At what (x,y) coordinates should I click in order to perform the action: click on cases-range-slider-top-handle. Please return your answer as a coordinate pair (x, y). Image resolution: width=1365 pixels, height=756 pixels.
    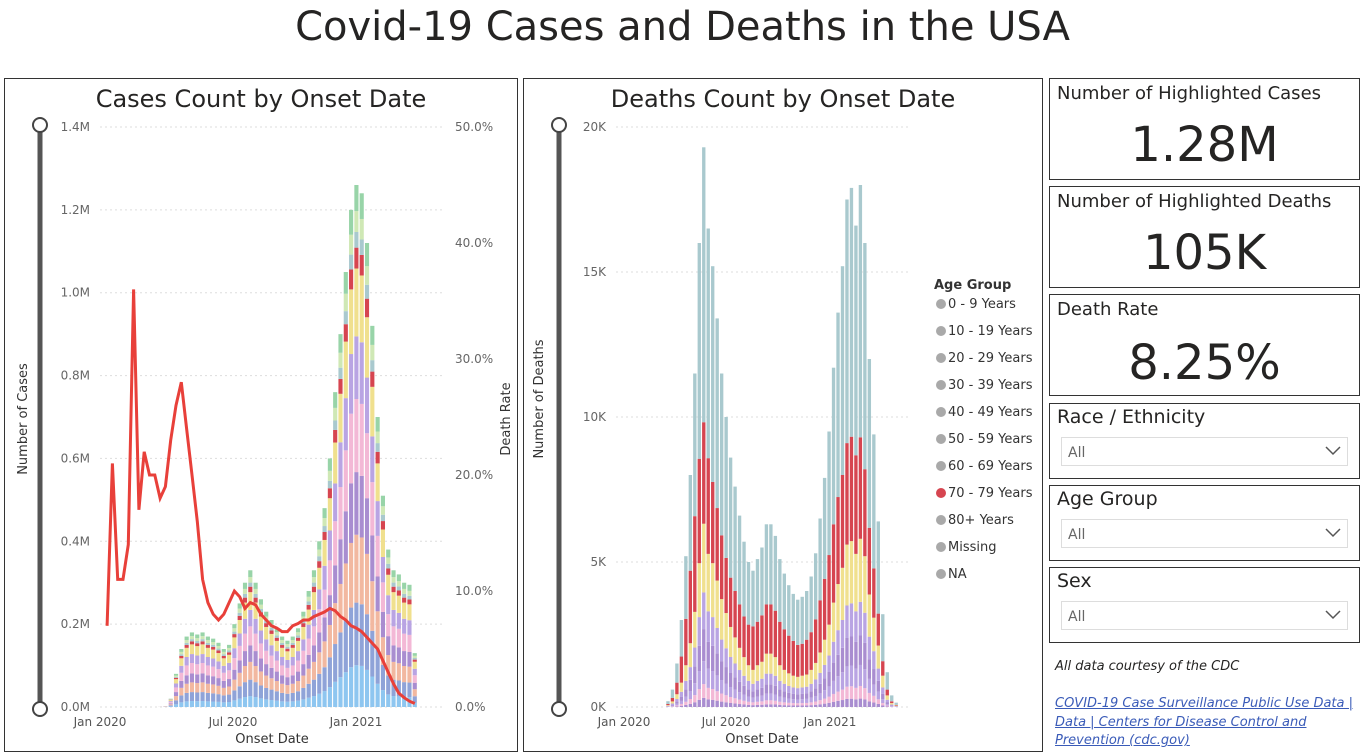
    Looking at the image, I should click on (40, 125).